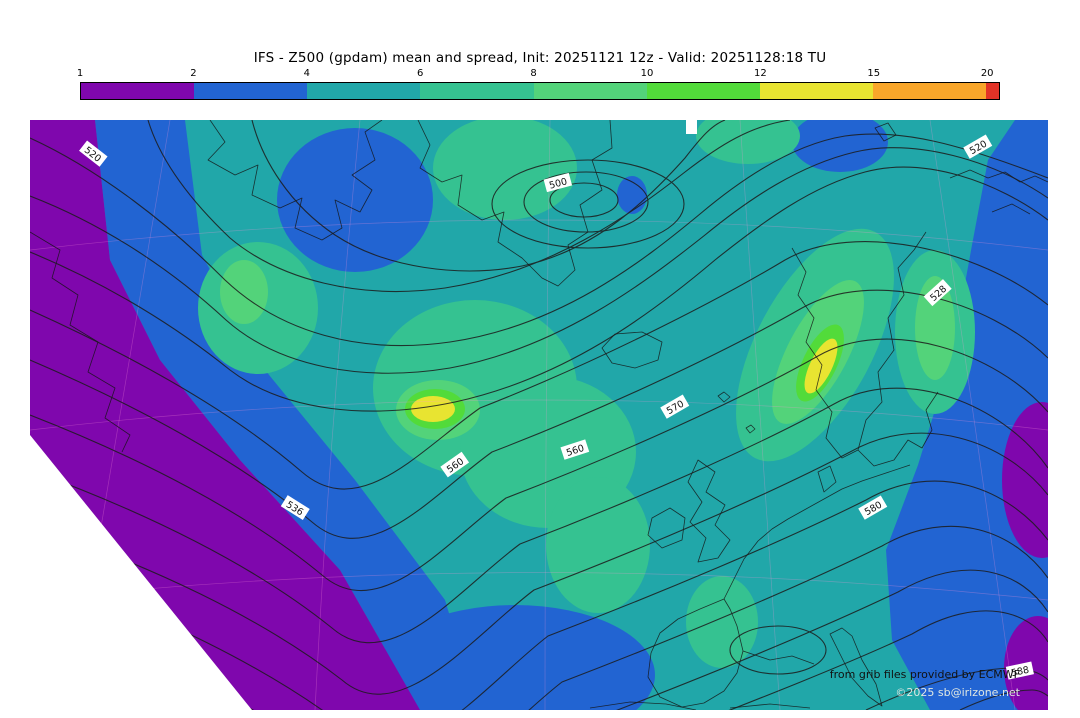 The image size is (1080, 718). I want to click on colorbar-tick-6: 6, so click(420, 73).